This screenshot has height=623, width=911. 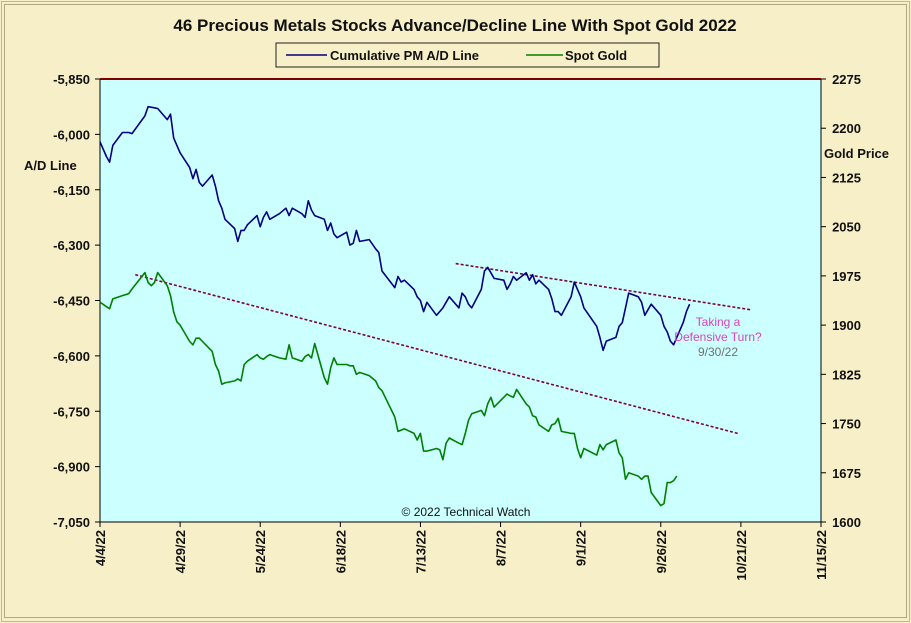 I want to click on y-right-tick-label: 1975, so click(x=846, y=276).